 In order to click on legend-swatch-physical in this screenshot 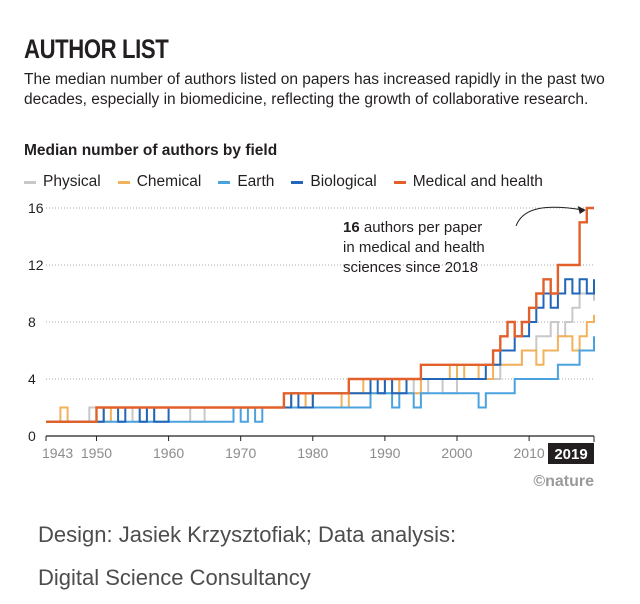, I will do `click(30, 182)`.